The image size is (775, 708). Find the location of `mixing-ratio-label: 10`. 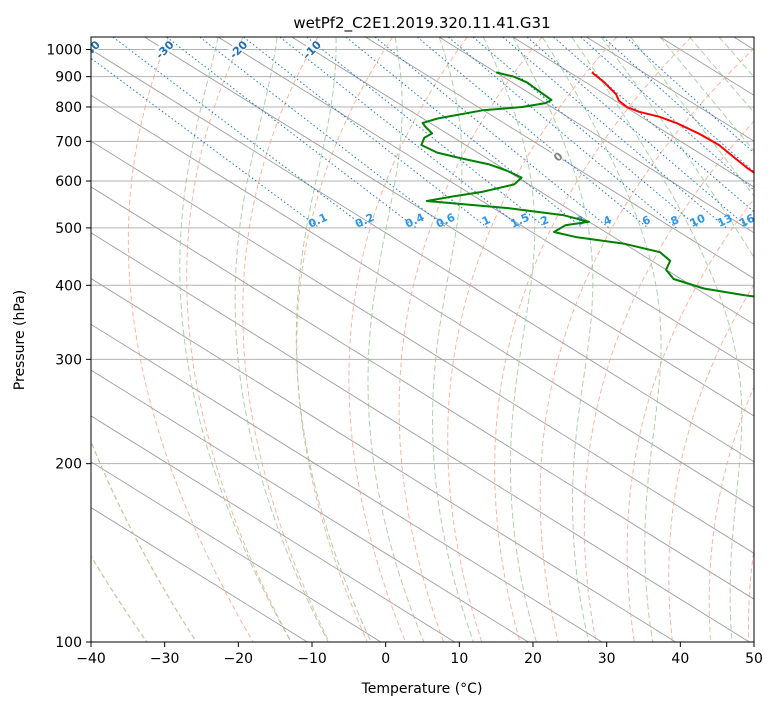

mixing-ratio-label: 10 is located at coordinates (698, 220).